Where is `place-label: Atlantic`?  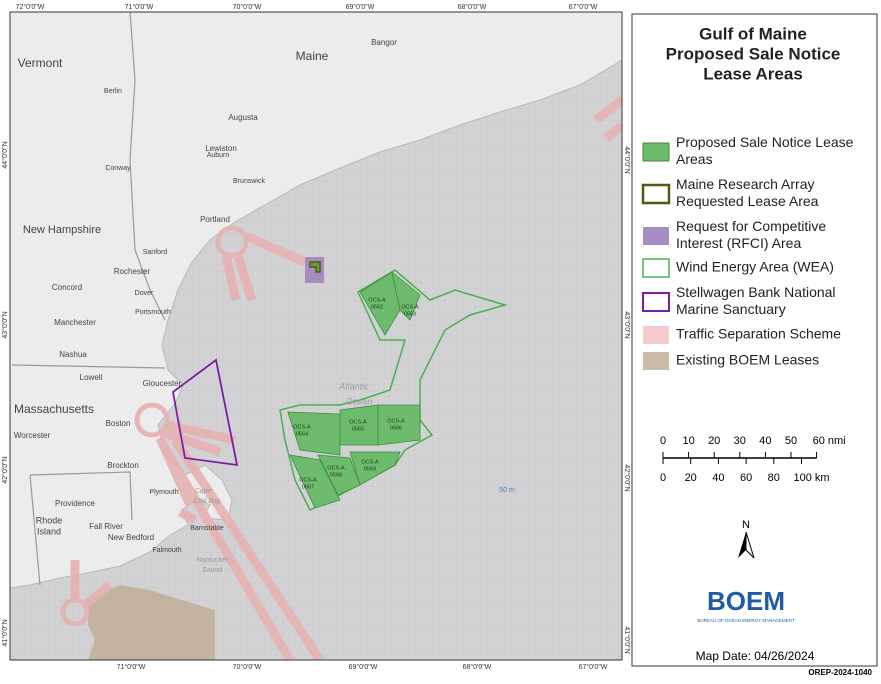 place-label: Atlantic is located at coordinates (353, 386).